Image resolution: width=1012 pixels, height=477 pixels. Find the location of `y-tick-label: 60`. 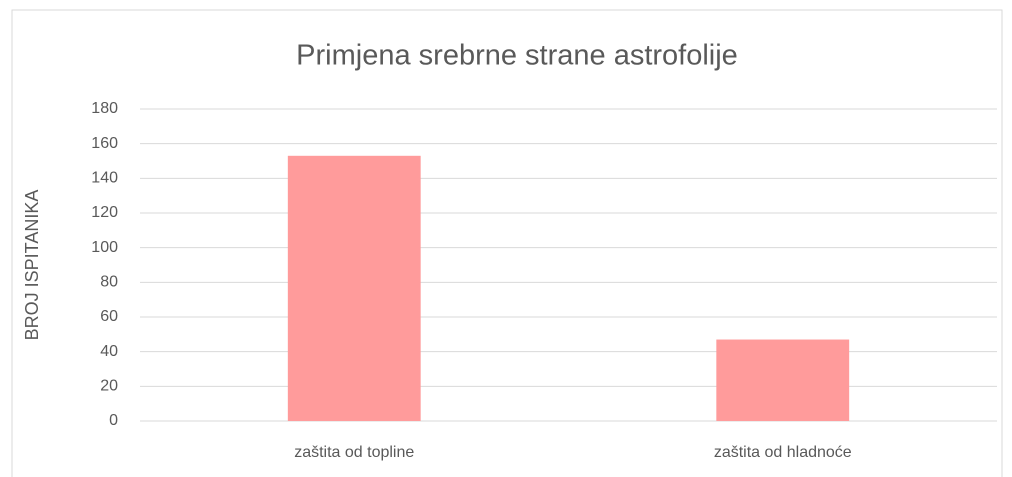

y-tick-label: 60 is located at coordinates (109, 316).